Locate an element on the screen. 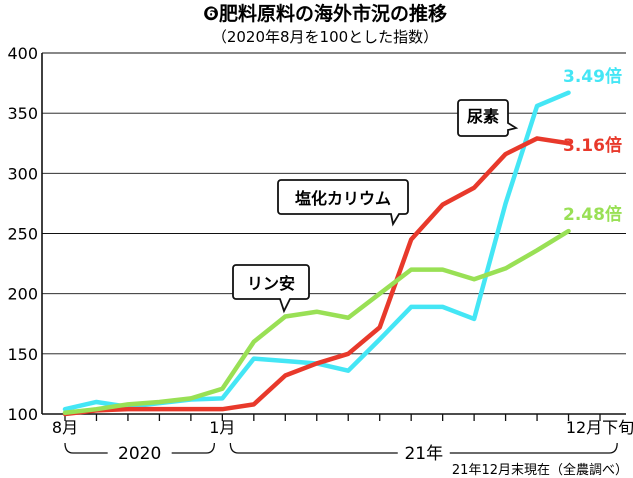 This screenshot has height=478, width=633. year-label-0: 2020 is located at coordinates (139, 454).